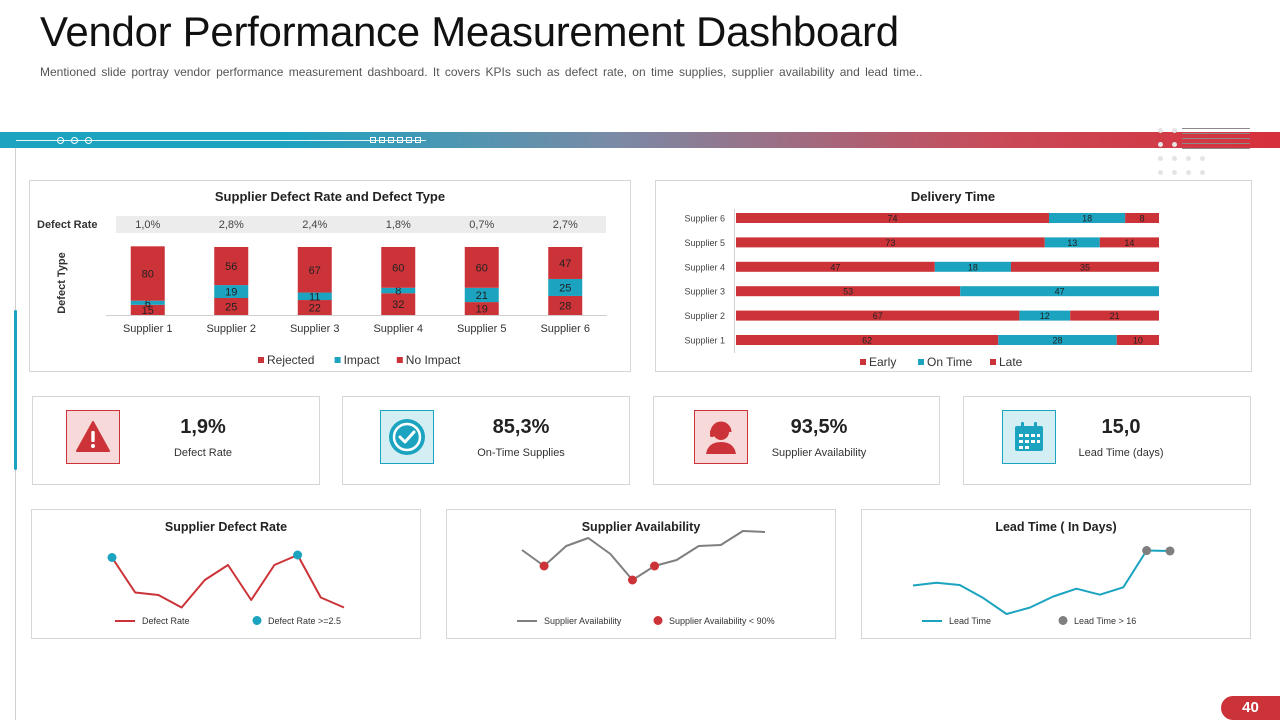 Image resolution: width=1280 pixels, height=720 pixels. Describe the element at coordinates (176, 440) in the screenshot. I see `kpi-card-defect-rate: 1,9% Defect Rate` at that location.